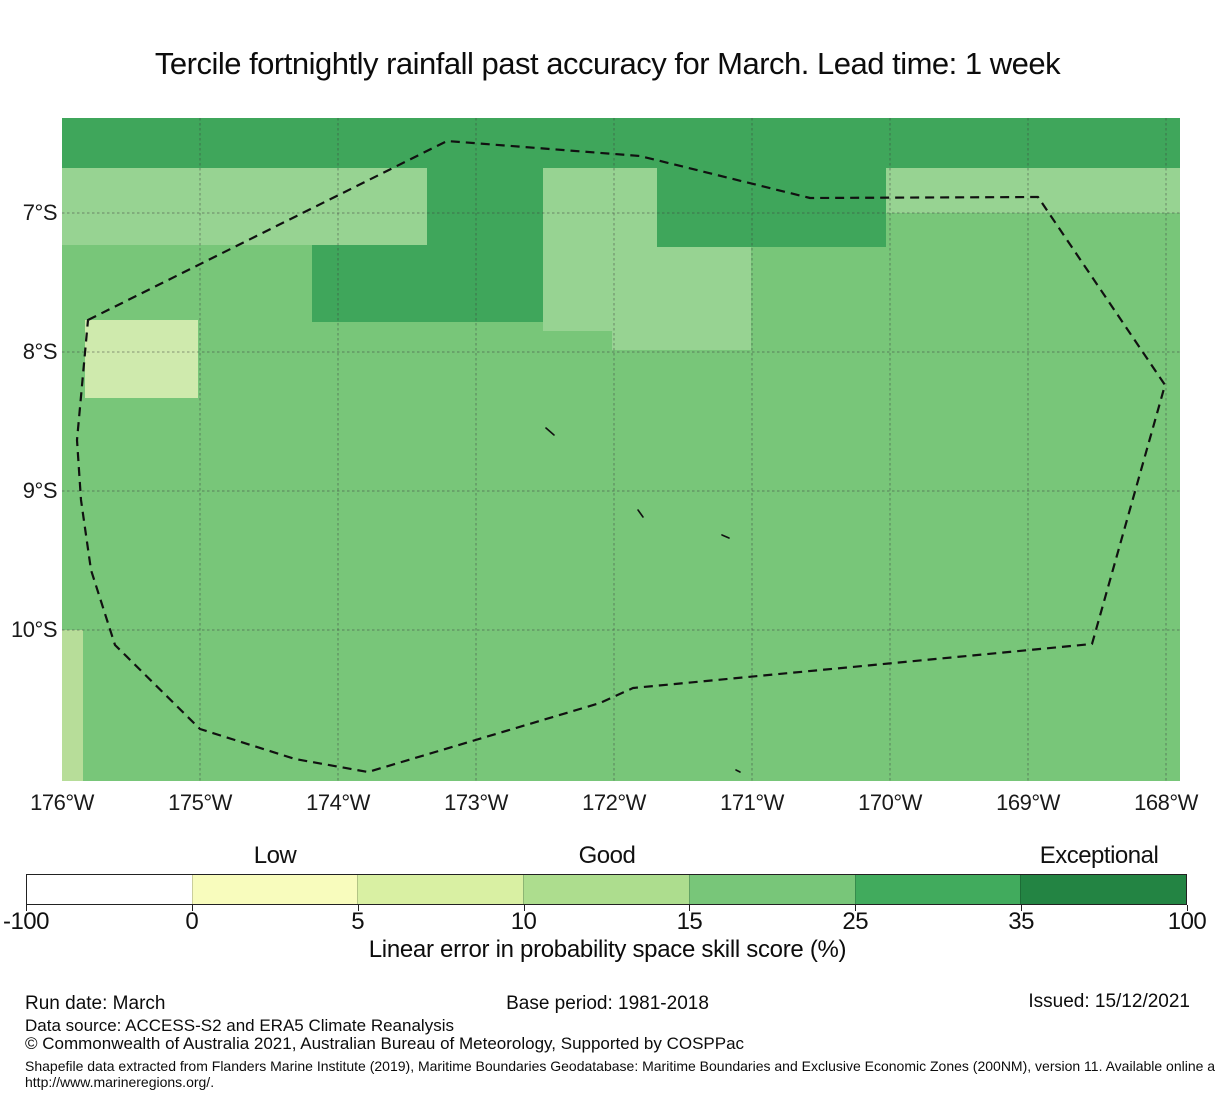 The image size is (1215, 1095). Describe the element at coordinates (614, 802) in the screenshot. I see `lon-tick-label: 172°W` at that location.